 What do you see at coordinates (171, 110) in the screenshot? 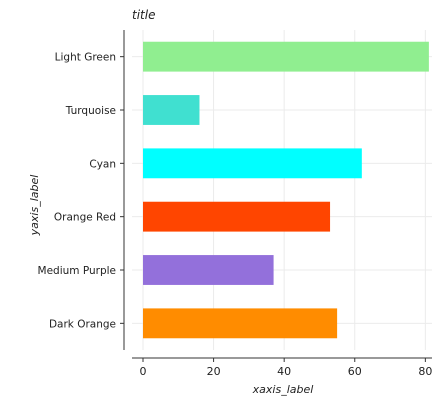
I see `bar-turquoise` at bounding box center [171, 110].